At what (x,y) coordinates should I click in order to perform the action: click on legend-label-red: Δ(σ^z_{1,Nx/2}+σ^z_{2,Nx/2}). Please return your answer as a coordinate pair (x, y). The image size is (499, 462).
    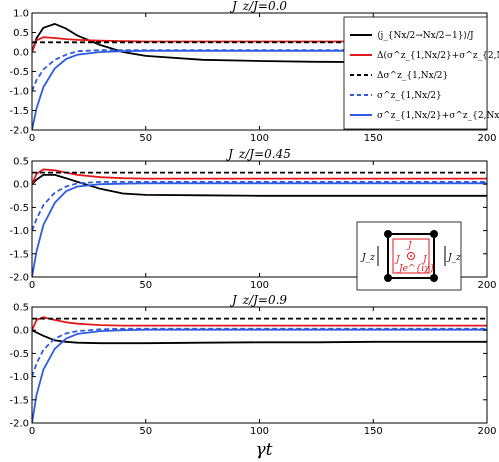
    Looking at the image, I should click on (438, 55).